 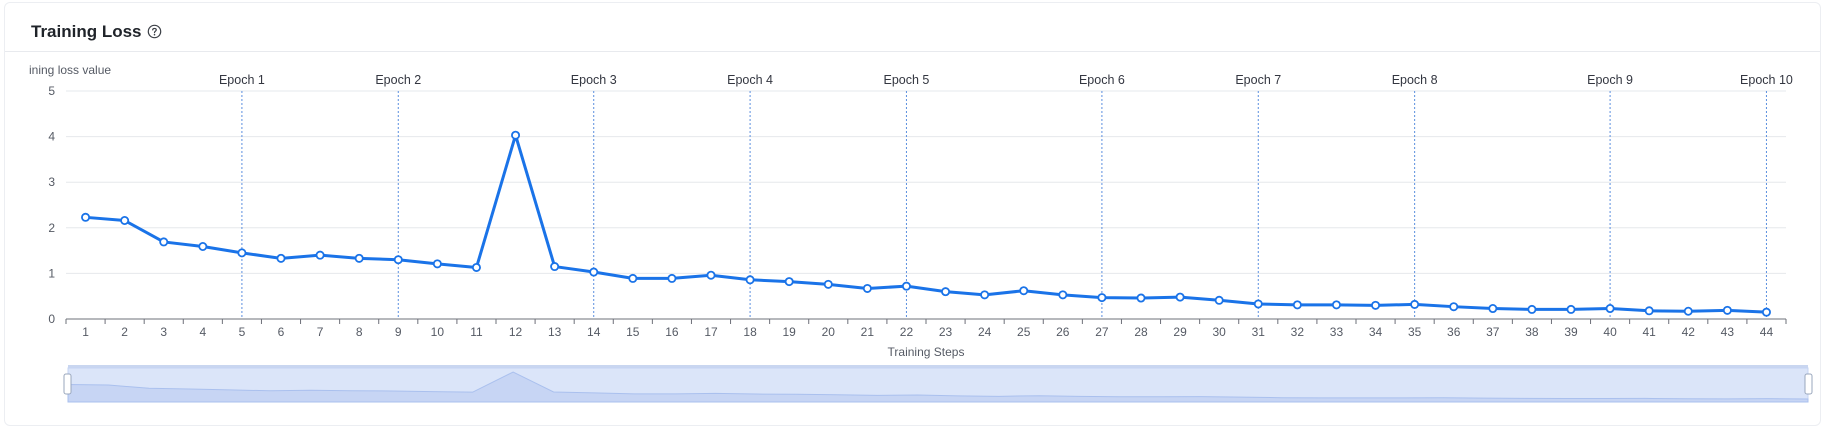 I want to click on epoch-marker-label: Epoch 7, so click(x=1258, y=80).